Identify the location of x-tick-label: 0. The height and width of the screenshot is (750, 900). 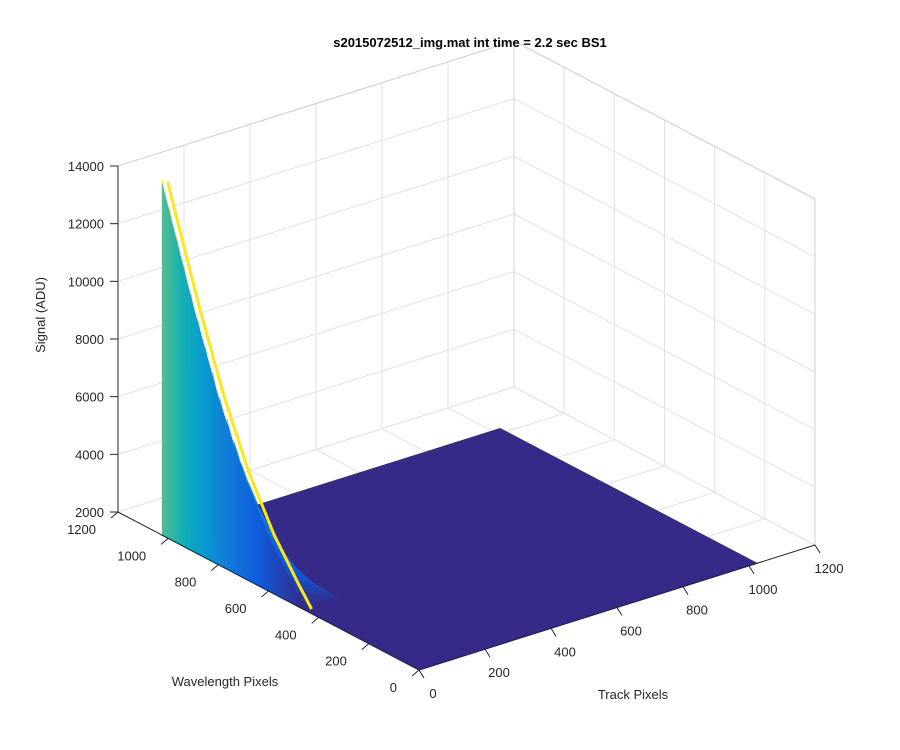
(432, 693).